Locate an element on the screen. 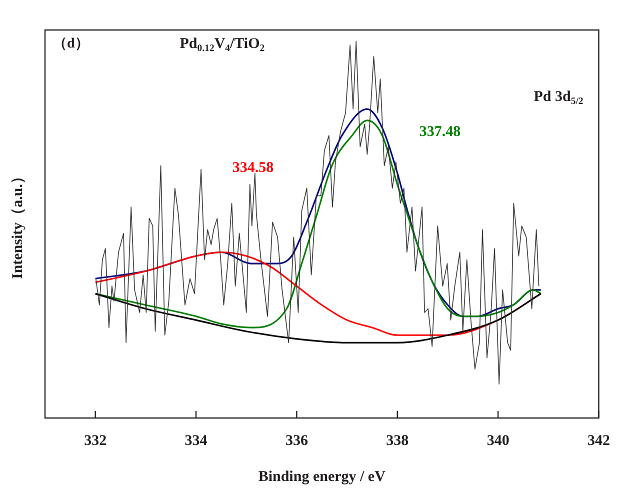  x-tick-label: 336 is located at coordinates (296, 440).